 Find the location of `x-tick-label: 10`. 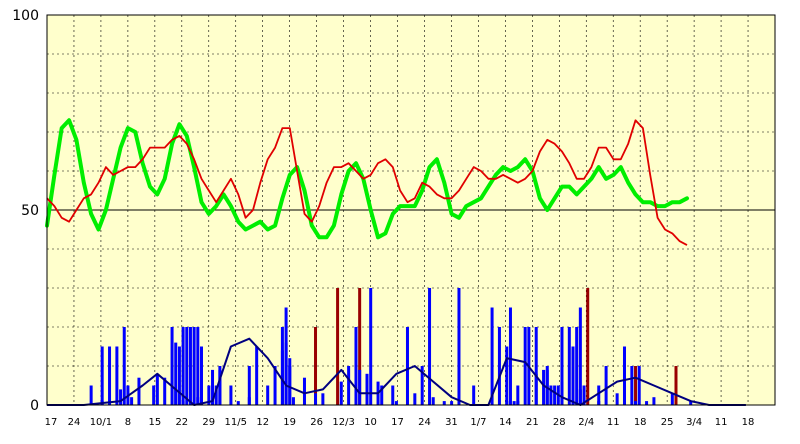

x-tick-label: 10 is located at coordinates (370, 422).